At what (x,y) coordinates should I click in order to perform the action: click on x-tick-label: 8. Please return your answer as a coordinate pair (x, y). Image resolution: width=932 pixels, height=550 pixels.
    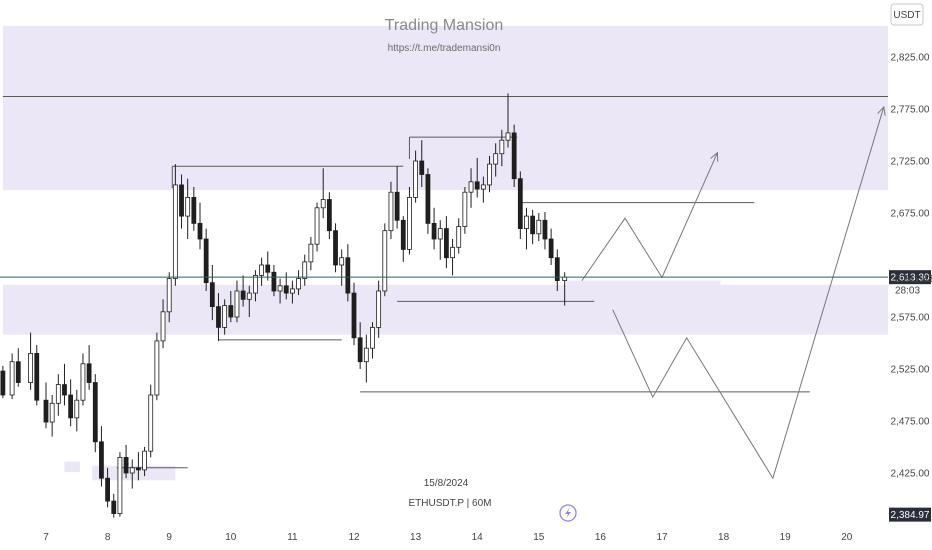
    Looking at the image, I should click on (108, 537).